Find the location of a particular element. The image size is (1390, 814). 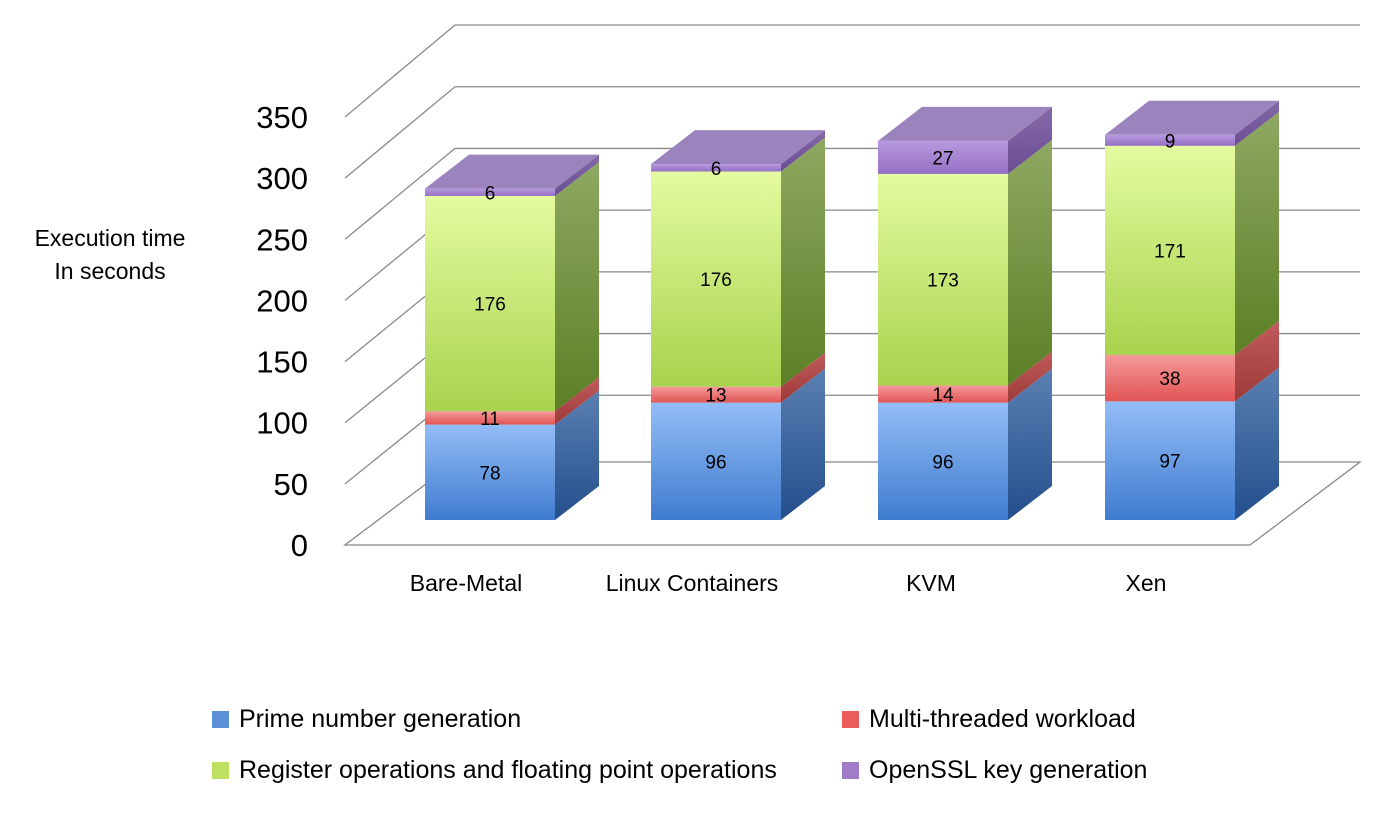

y-tick-label: 150 is located at coordinates (282, 362).